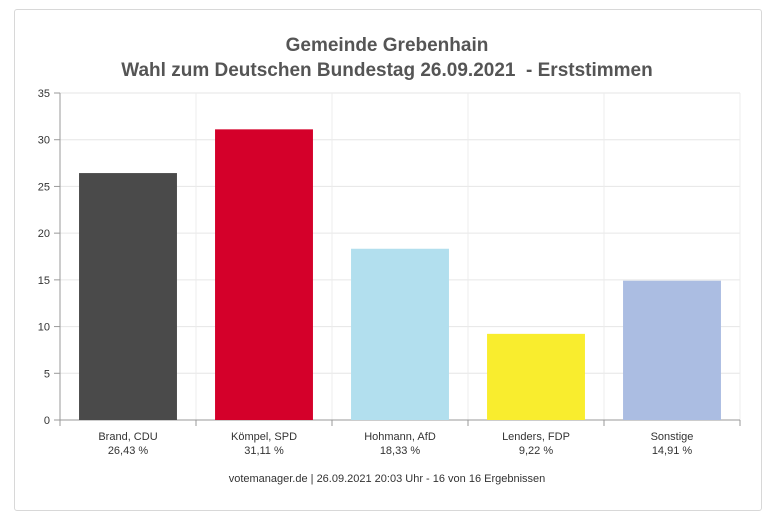 This screenshot has width=774, height=527. I want to click on data-label: 26,43 %, so click(128, 451).